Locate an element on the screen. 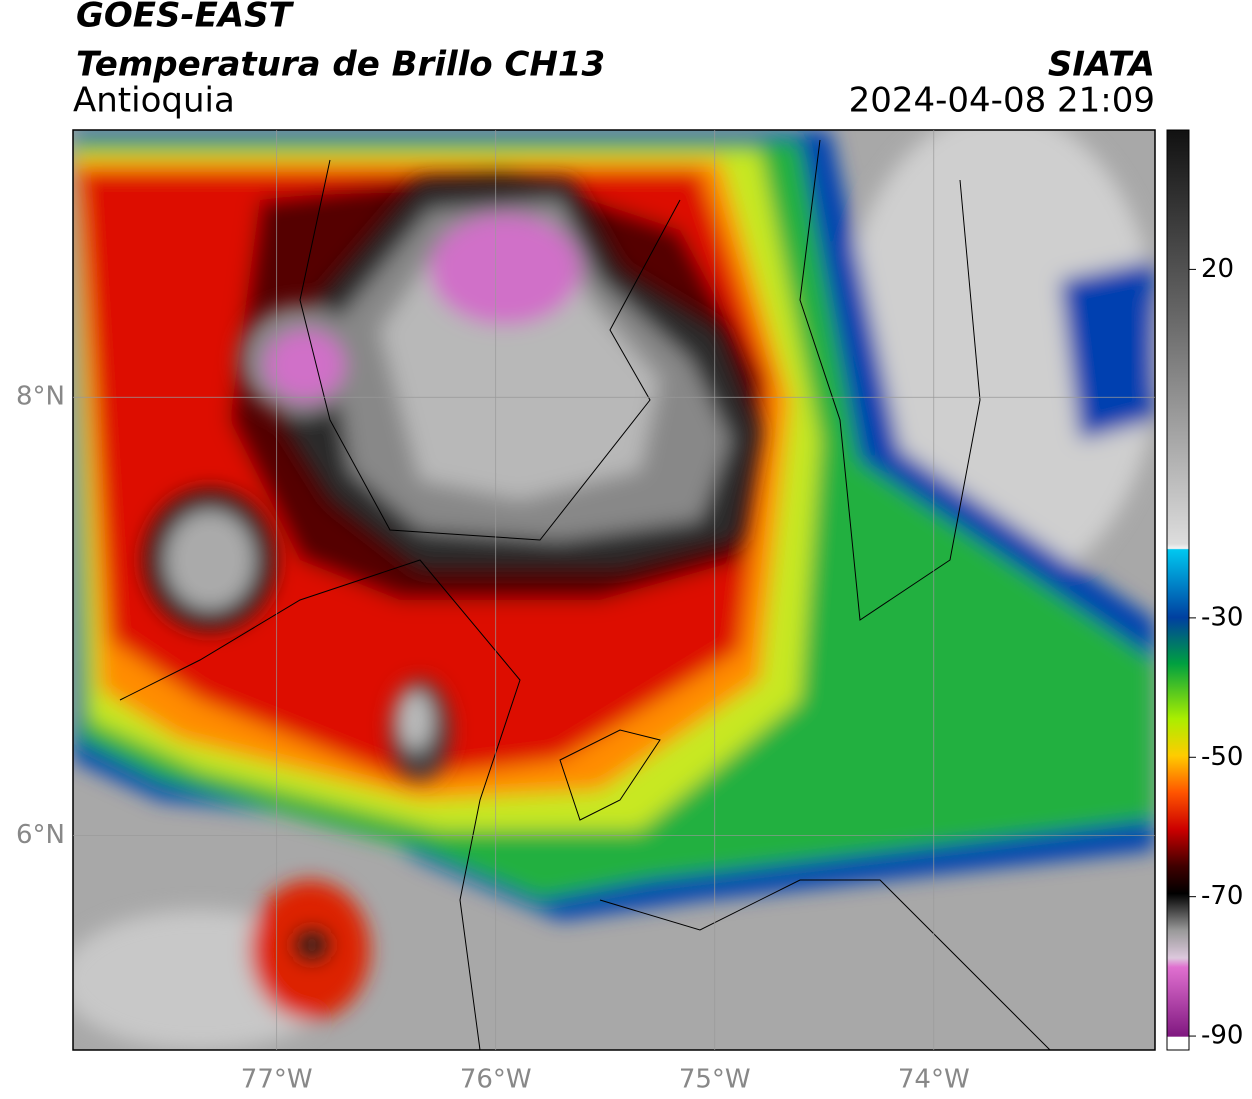 This screenshot has height=1099, width=1252. y-tick-label: 6°N is located at coordinates (40, 835).